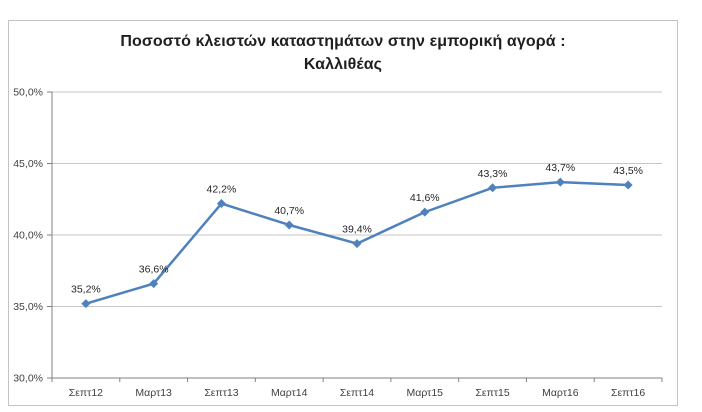 The width and height of the screenshot is (702, 412). Describe the element at coordinates (28, 379) in the screenshot. I see `y-axis-label: 30,0%` at that location.